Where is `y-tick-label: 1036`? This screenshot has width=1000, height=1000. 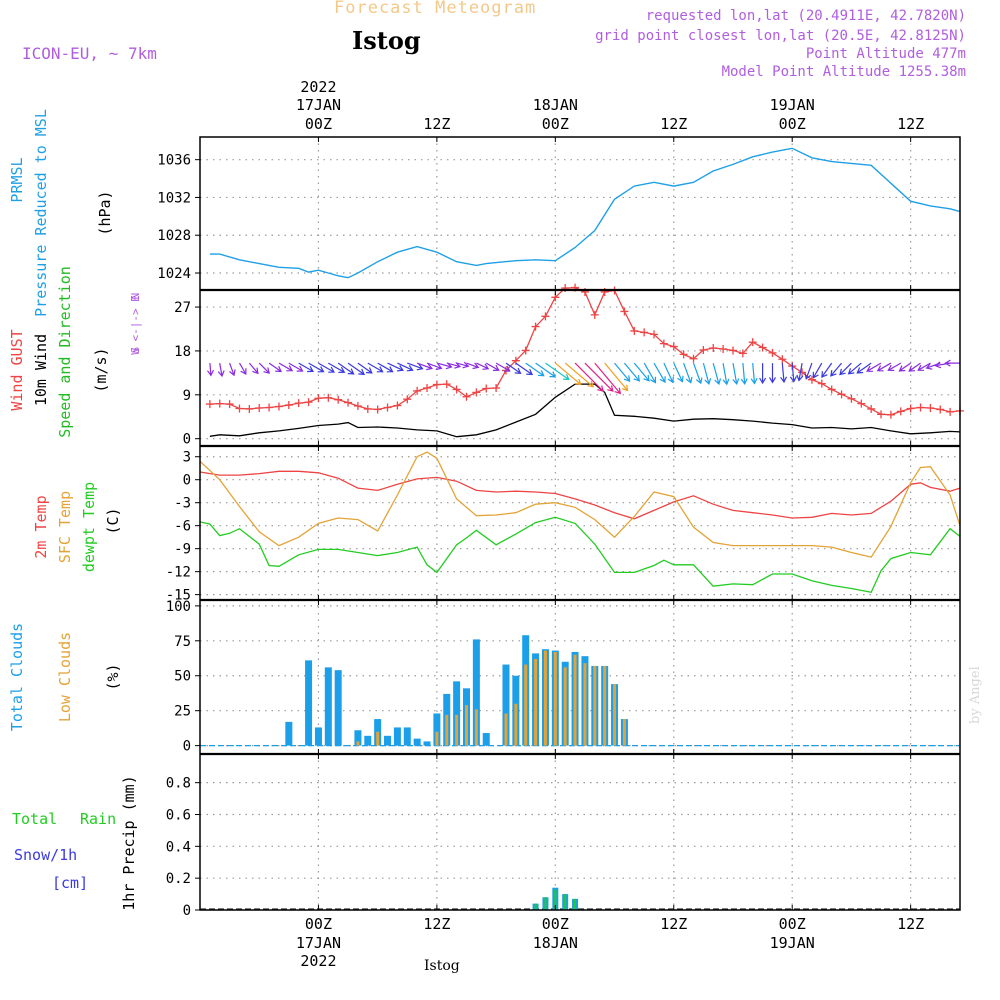
y-tick-label: 1036 is located at coordinates (174, 161).